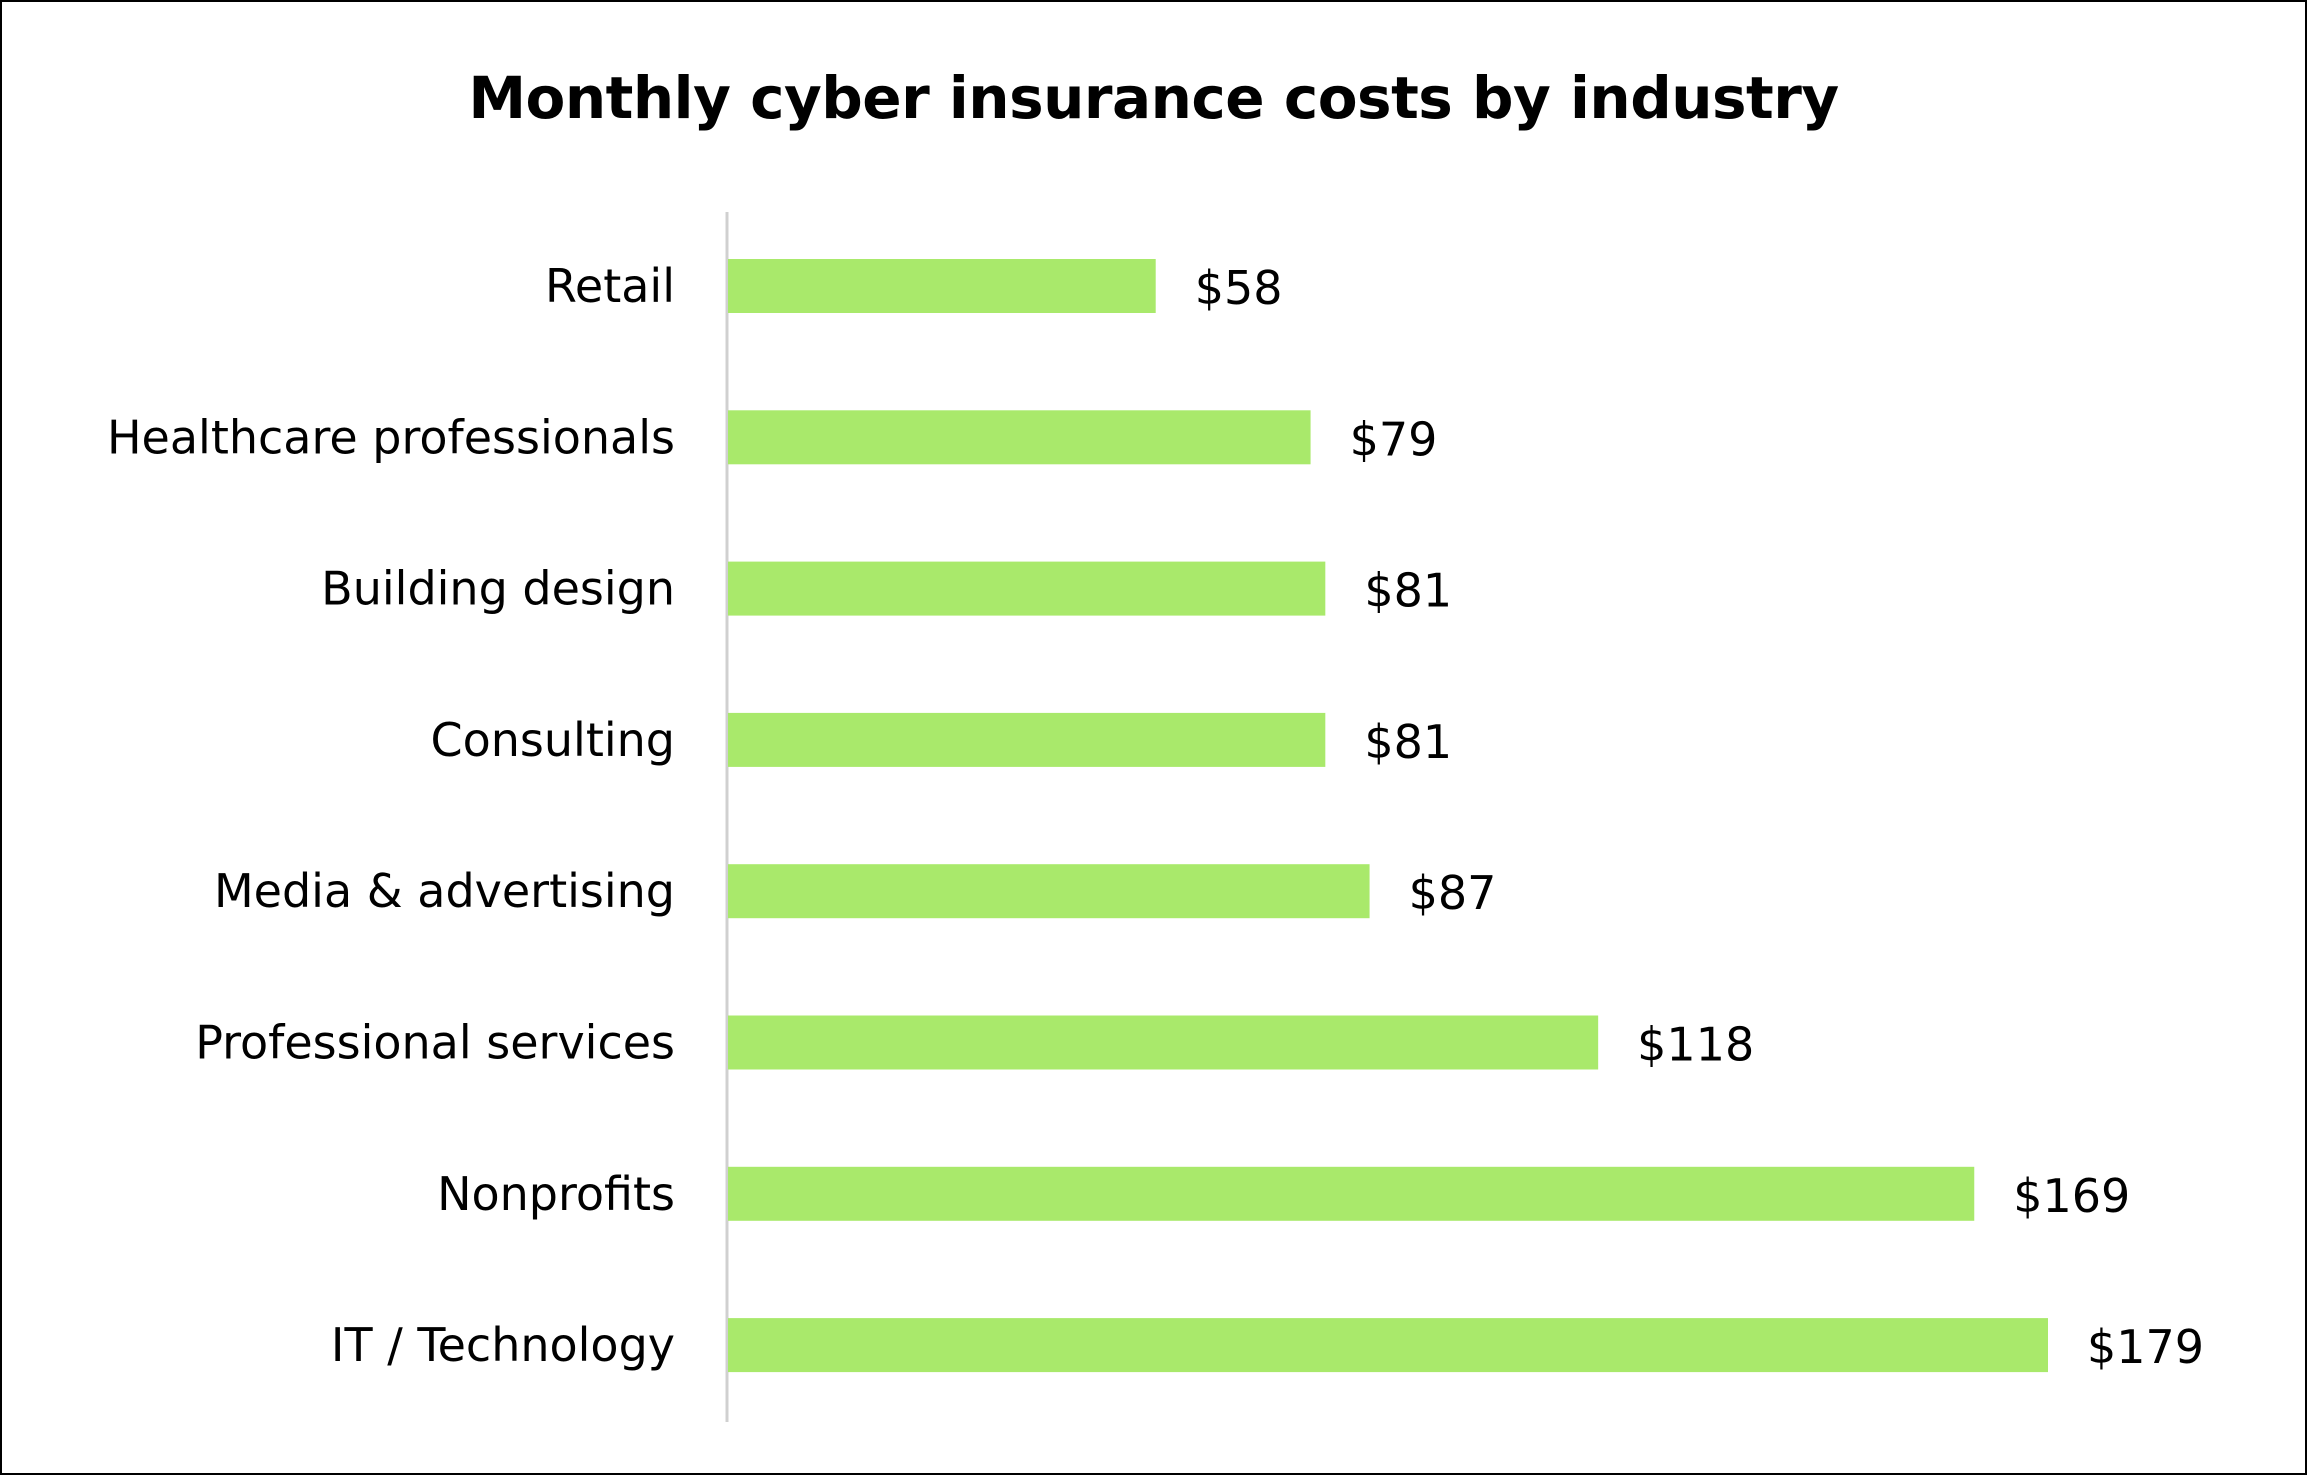 This screenshot has height=1475, width=2307. Describe the element at coordinates (553, 740) in the screenshot. I see `category-label-3: Consulting` at that location.